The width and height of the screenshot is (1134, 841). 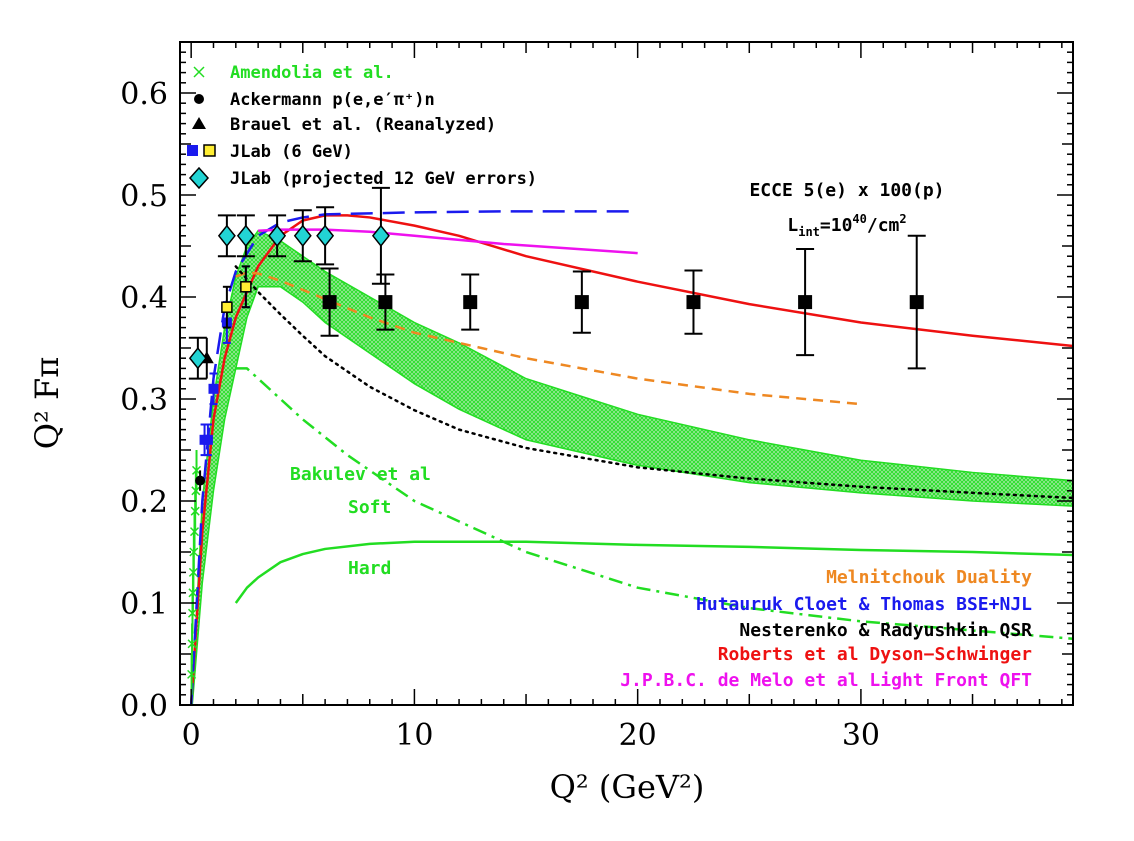 I want to click on x-tick-label: 0, so click(x=191, y=735).